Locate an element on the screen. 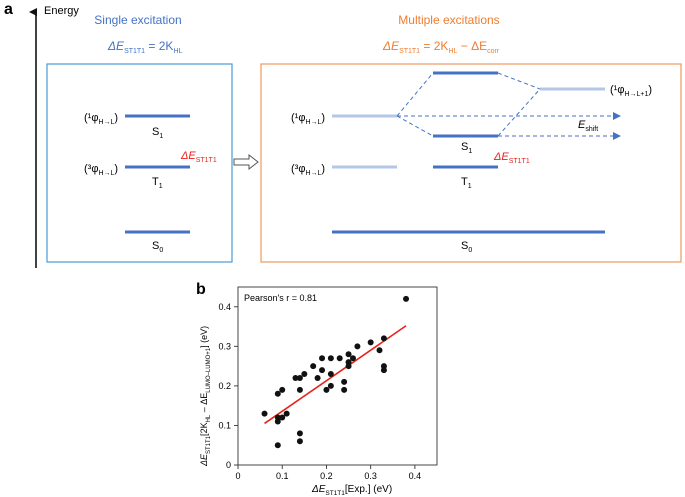 This screenshot has height=497, width=685. y-tick-label: 0.4 is located at coordinates (224, 307).